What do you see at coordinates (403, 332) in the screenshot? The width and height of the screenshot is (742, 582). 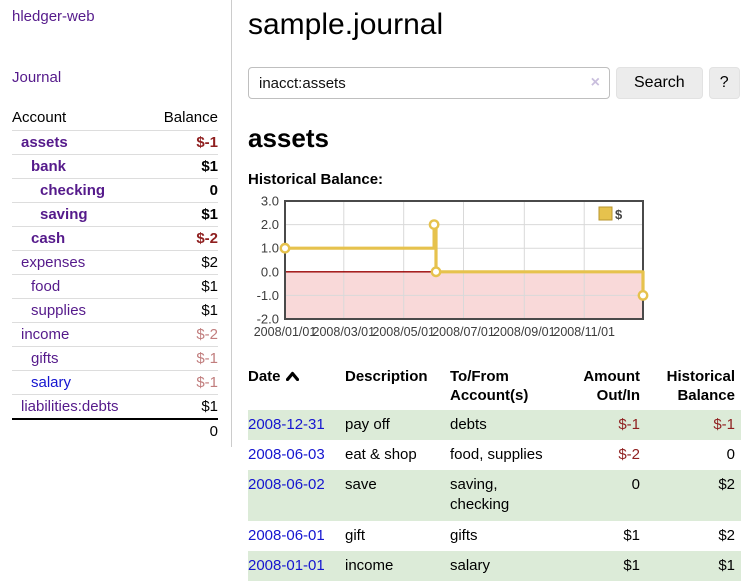 I see `svg-text: 2008/05/01` at bounding box center [403, 332].